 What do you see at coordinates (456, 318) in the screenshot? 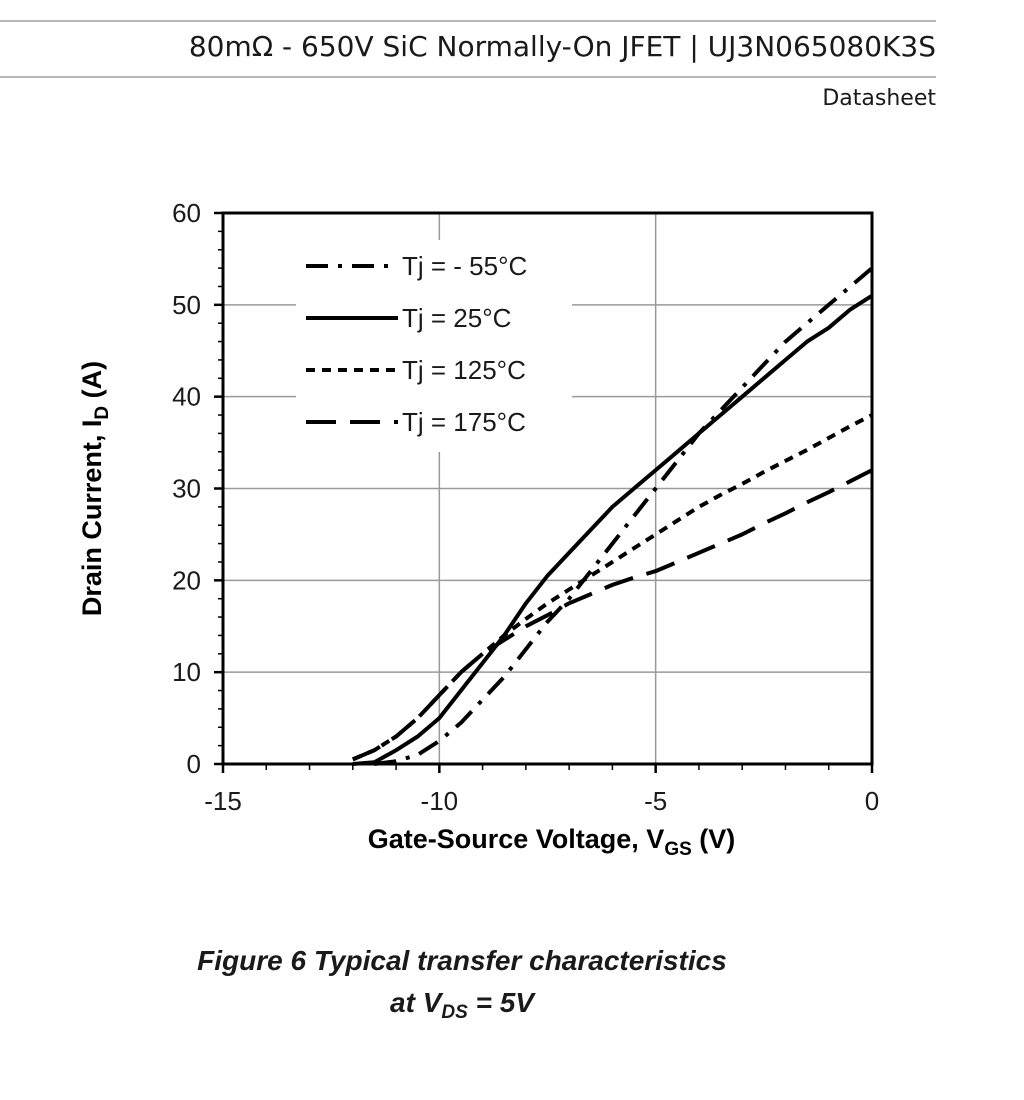
I see `legend-label-2: Tj = 25°C` at bounding box center [456, 318].